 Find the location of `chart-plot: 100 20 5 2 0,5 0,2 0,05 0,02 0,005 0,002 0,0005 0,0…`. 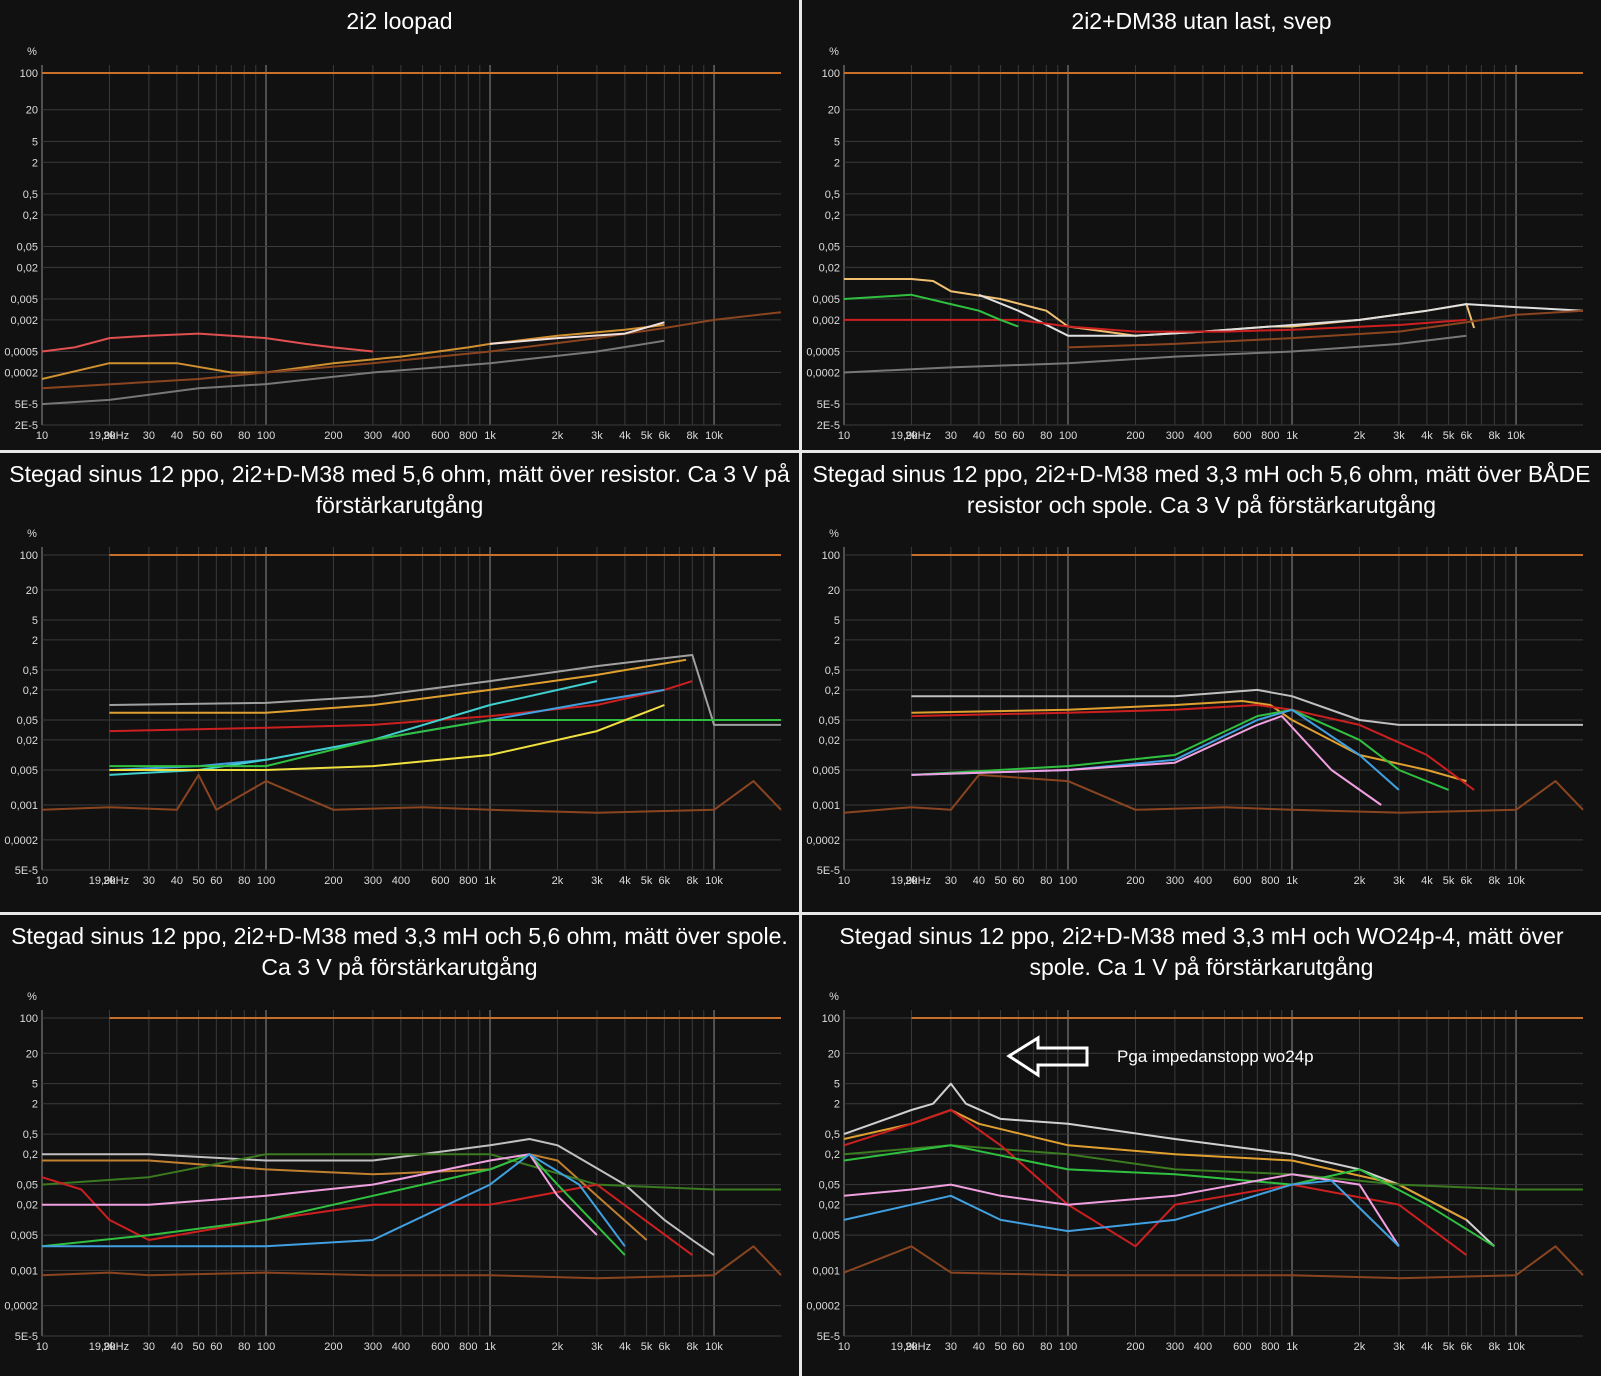

chart-plot: 100 20 5 2 0,5 0,2 0,05 0,02 0,005 0,002 0,0005 0,0… is located at coordinates (393, 244).